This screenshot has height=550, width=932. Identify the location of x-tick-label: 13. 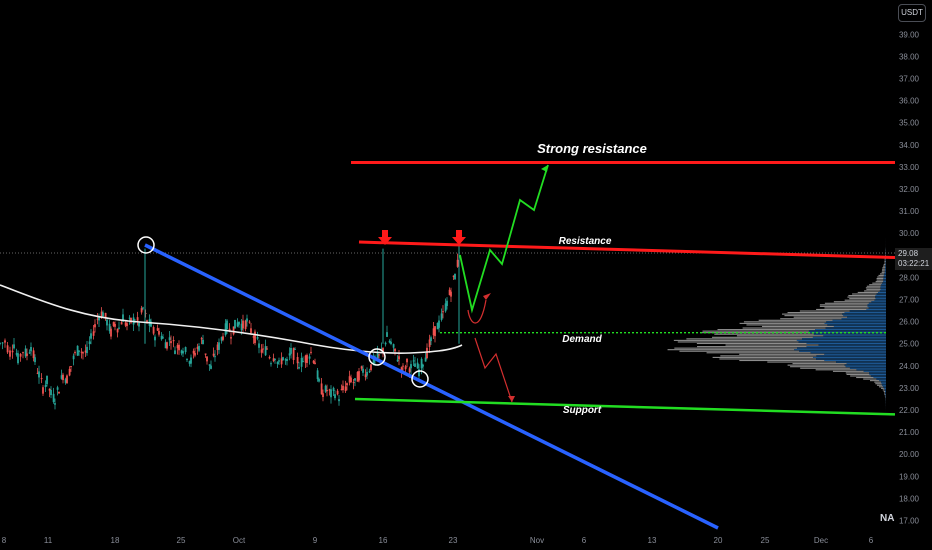
(652, 540).